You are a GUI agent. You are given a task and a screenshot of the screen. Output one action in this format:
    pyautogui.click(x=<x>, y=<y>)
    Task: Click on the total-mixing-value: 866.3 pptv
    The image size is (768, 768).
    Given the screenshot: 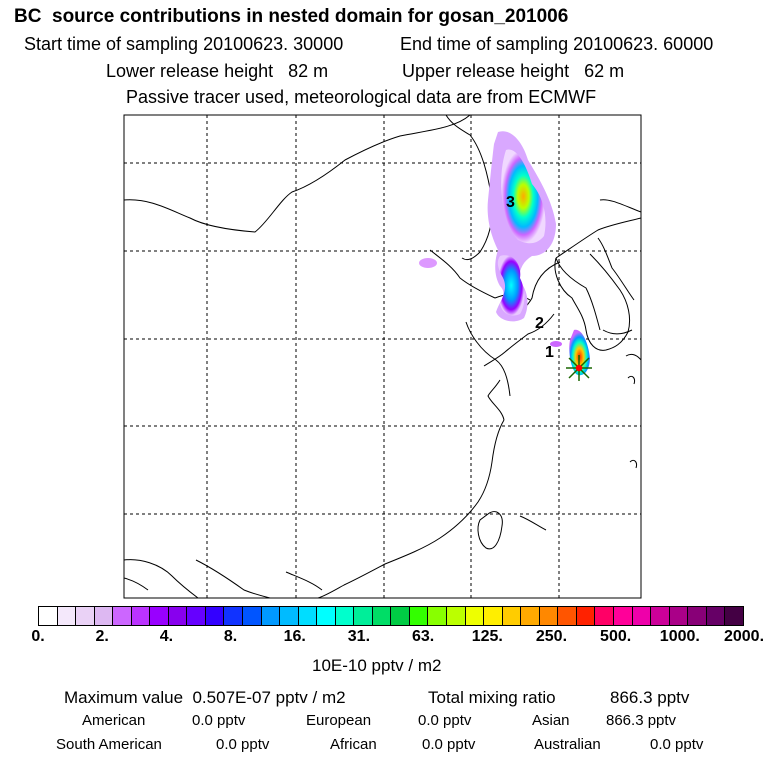 What is the action you would take?
    pyautogui.click(x=650, y=697)
    